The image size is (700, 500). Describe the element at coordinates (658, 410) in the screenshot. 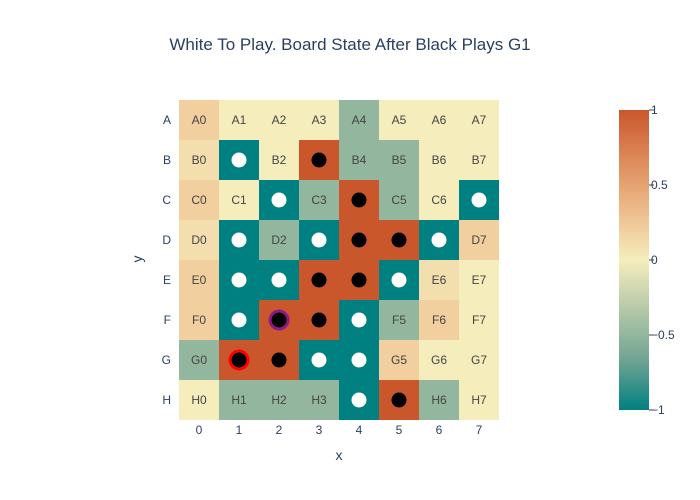

I see `colorbar-tick-label: −1` at that location.